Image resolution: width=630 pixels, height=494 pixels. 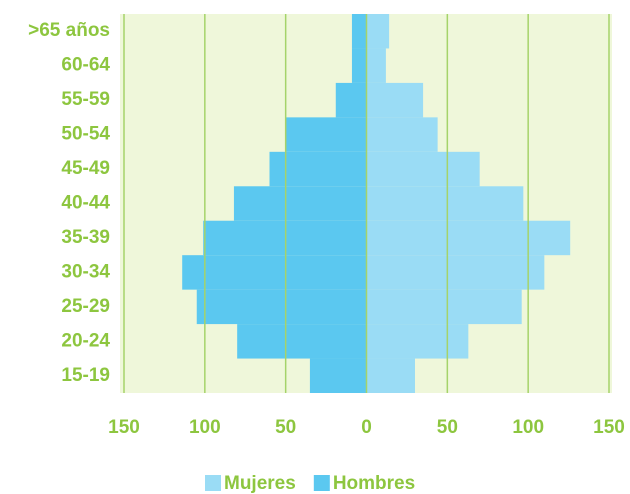 I want to click on y-tick-label: 50-54, so click(x=85, y=134).